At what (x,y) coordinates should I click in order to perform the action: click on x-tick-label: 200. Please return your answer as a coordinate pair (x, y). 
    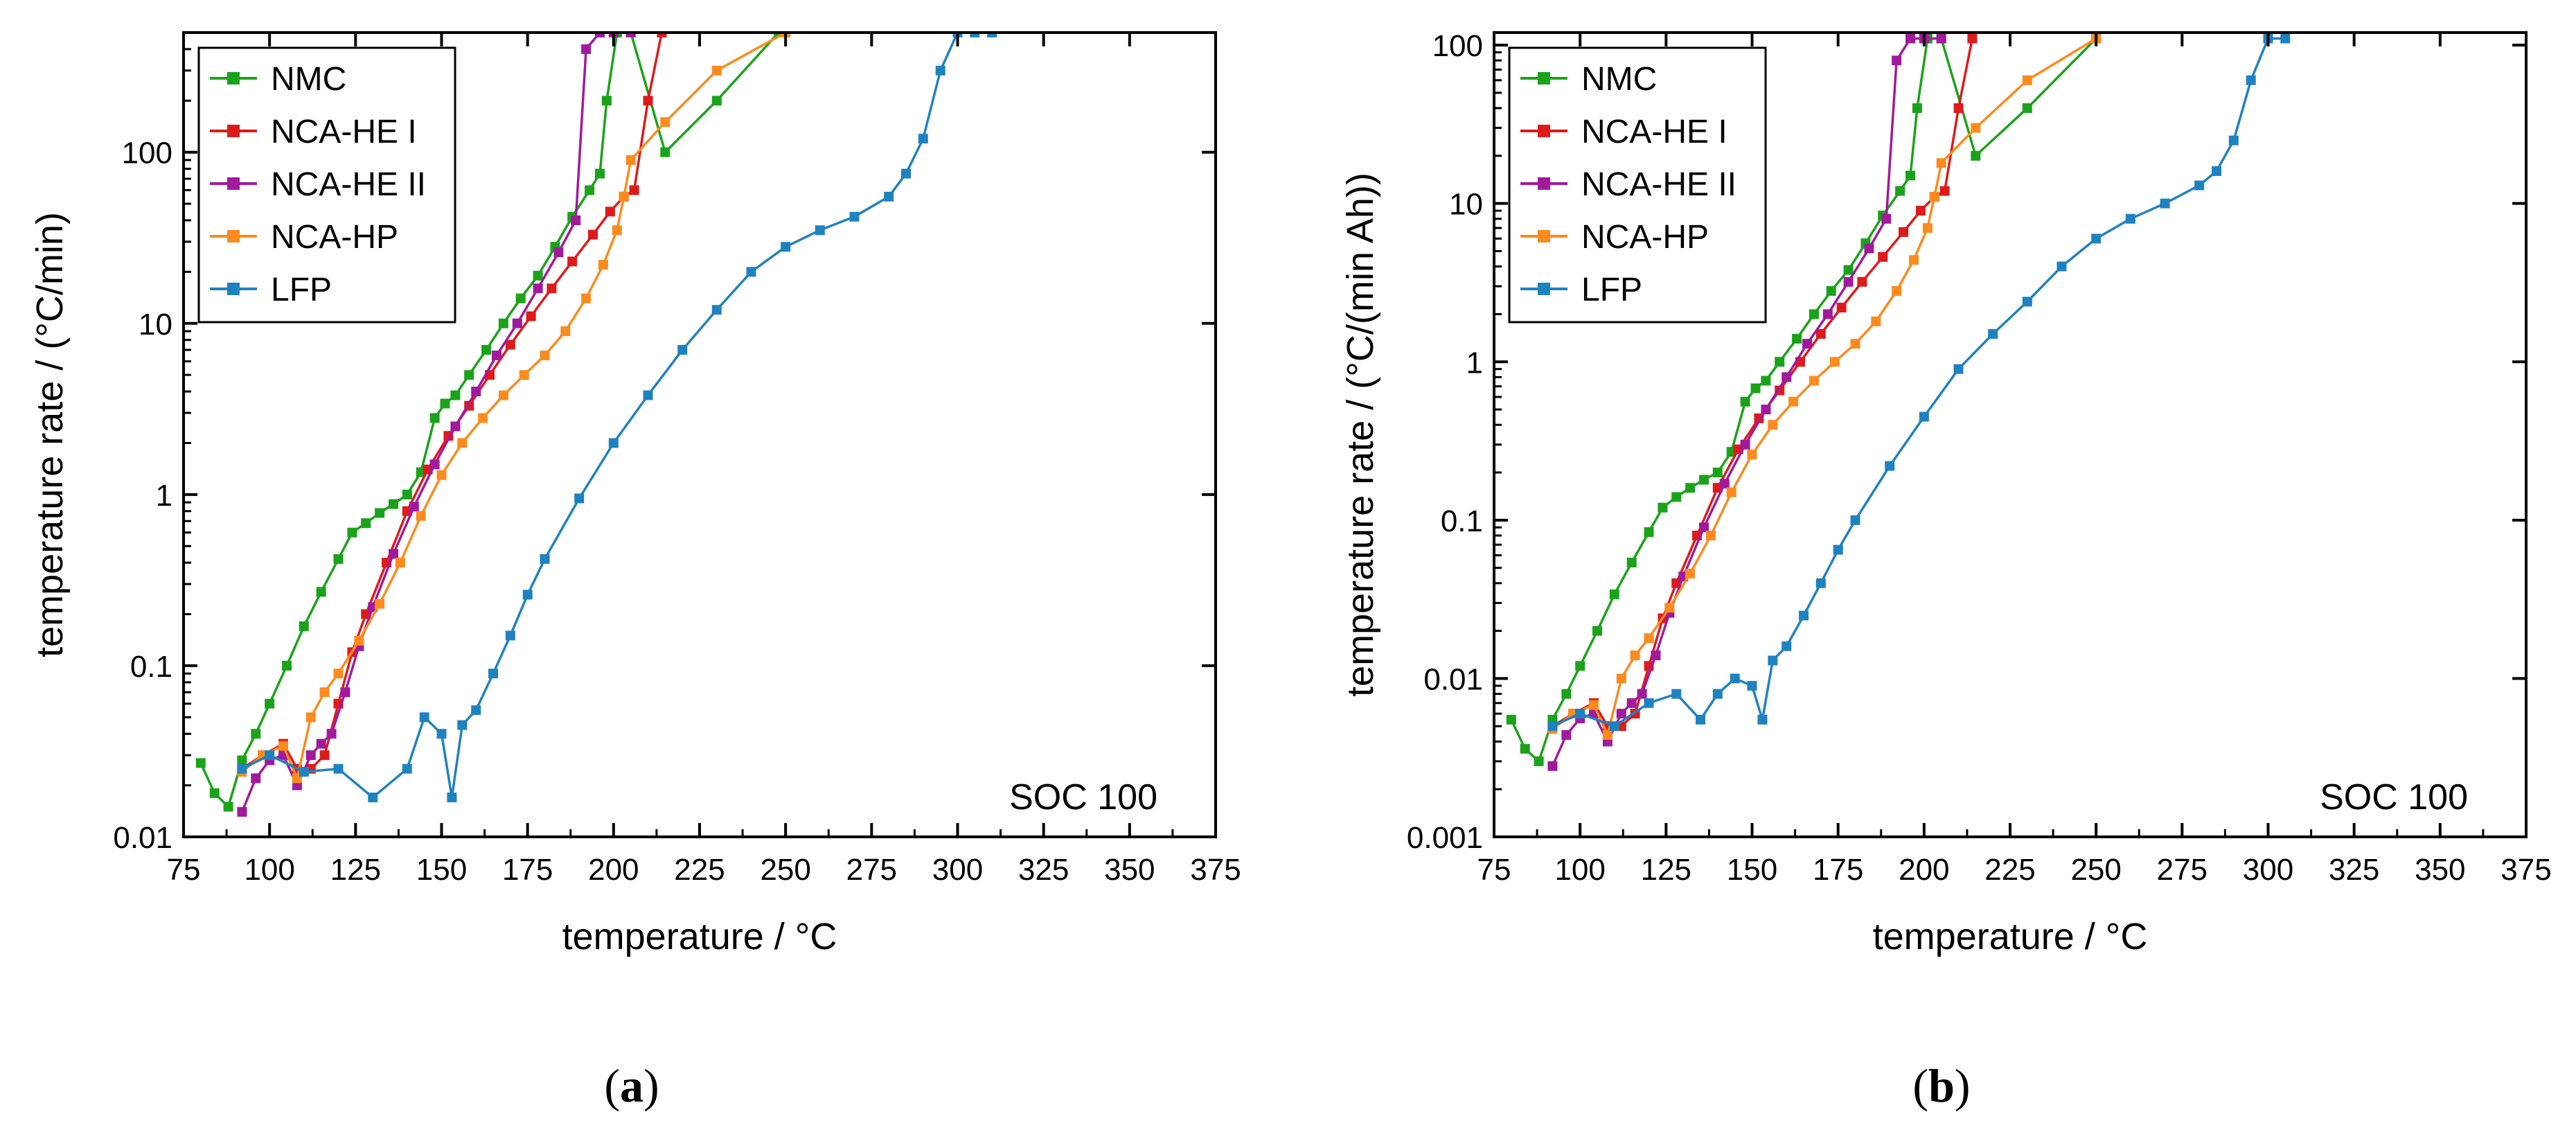
    Looking at the image, I should click on (1924, 870).